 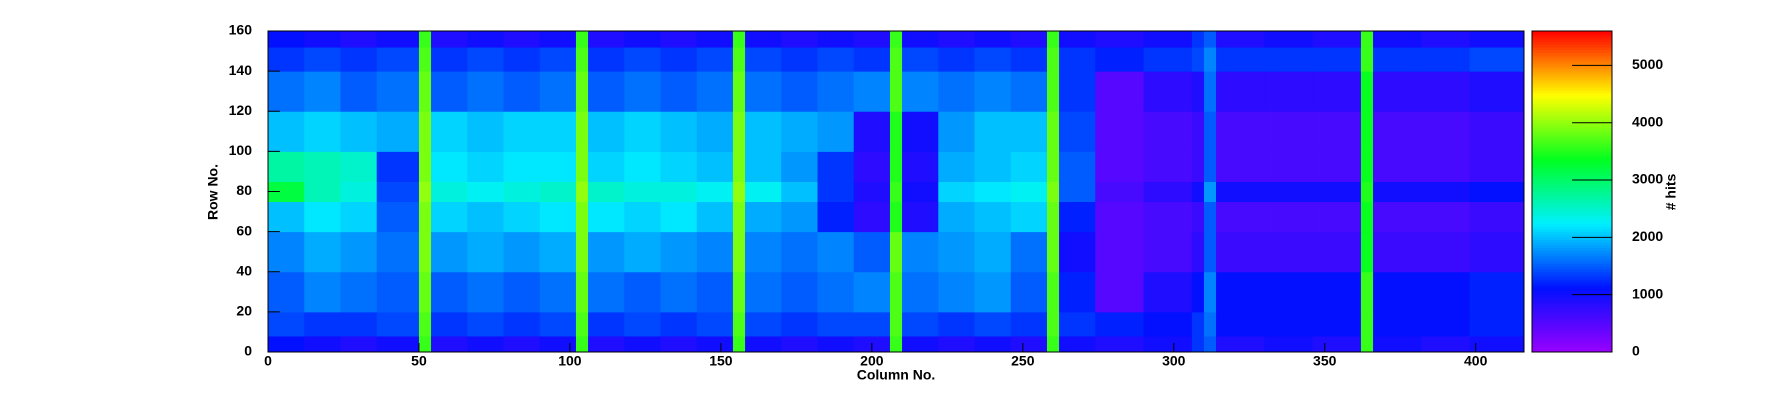 I want to click on y-tick-label: 20, so click(x=244, y=311).